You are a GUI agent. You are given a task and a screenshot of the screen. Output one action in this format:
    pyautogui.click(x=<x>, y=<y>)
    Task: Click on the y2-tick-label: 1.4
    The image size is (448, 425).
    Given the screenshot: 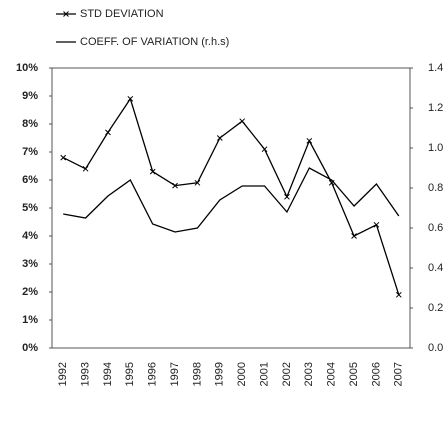 What is the action you would take?
    pyautogui.click(x=435, y=68)
    